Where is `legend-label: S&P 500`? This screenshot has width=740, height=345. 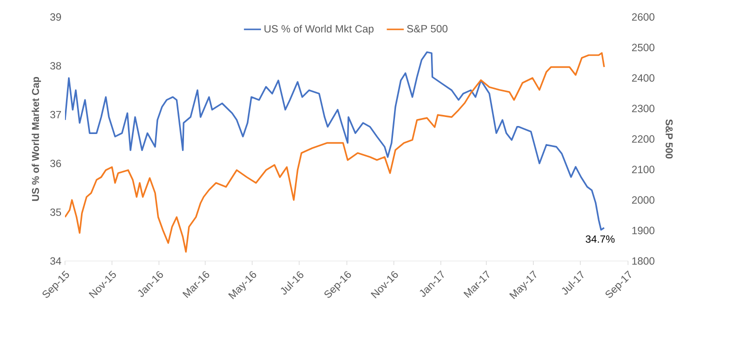
legend-label: S&P 500 is located at coordinates (427, 28).